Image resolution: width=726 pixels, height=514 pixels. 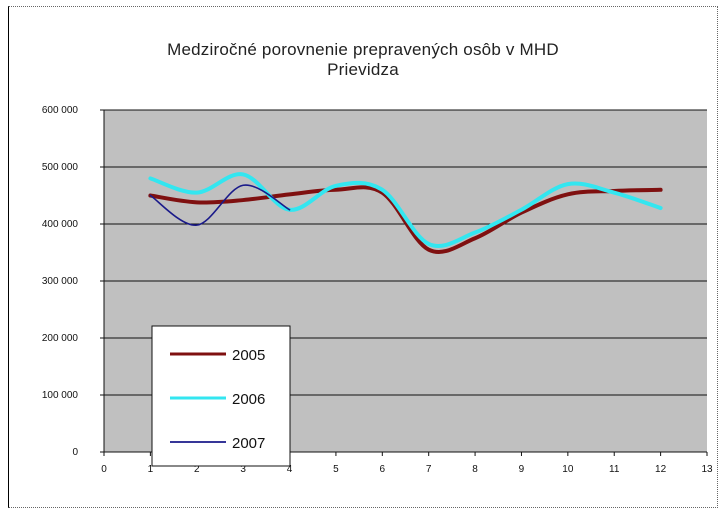 I want to click on y-tick-label: 0, so click(x=75, y=452).